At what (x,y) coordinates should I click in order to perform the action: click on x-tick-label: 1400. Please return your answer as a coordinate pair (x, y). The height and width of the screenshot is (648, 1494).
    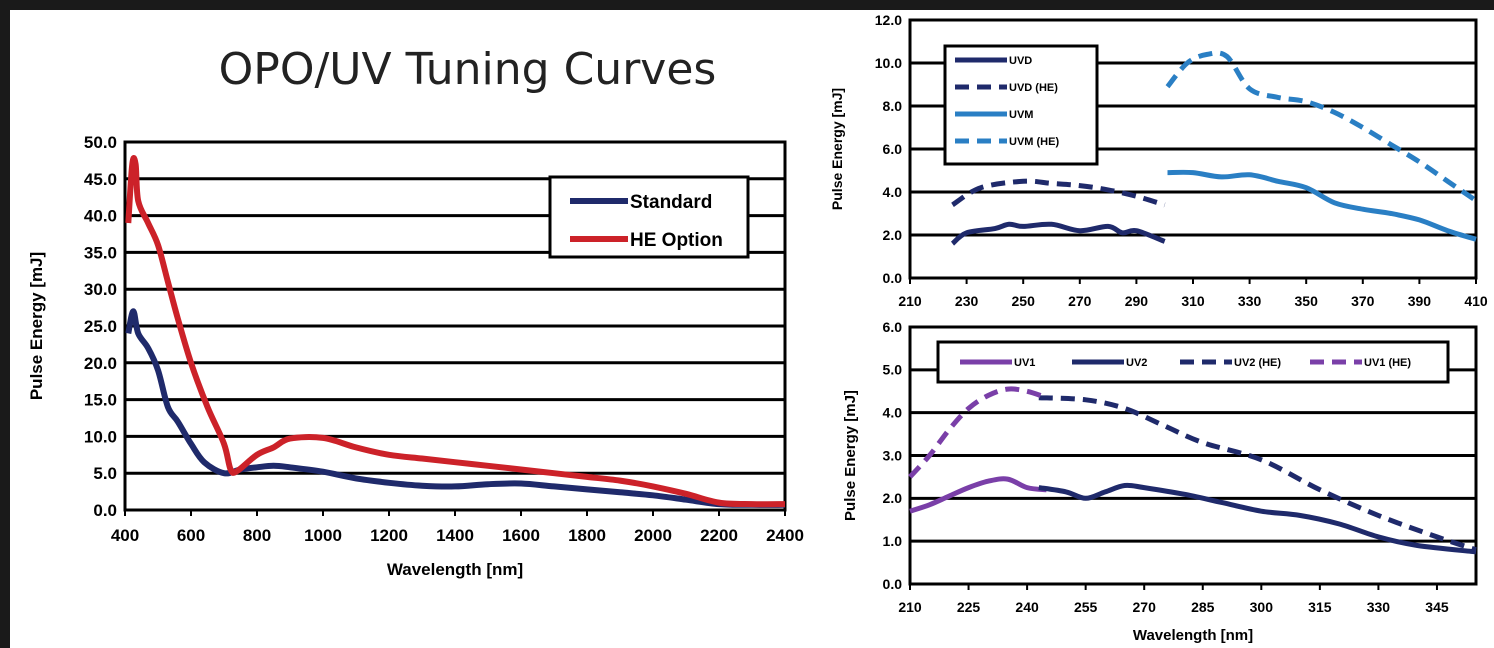
    Looking at the image, I should click on (455, 535).